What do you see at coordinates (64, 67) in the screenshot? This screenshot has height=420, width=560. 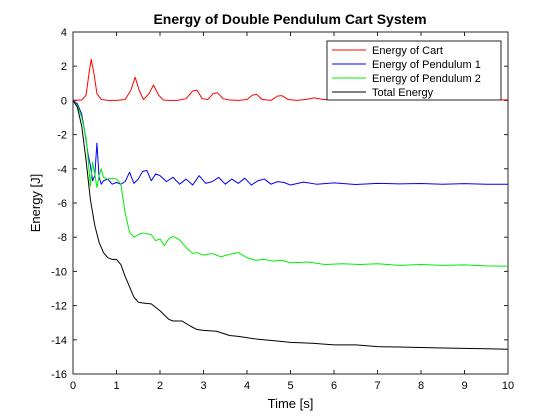 I see `y-tick-label: 2` at bounding box center [64, 67].